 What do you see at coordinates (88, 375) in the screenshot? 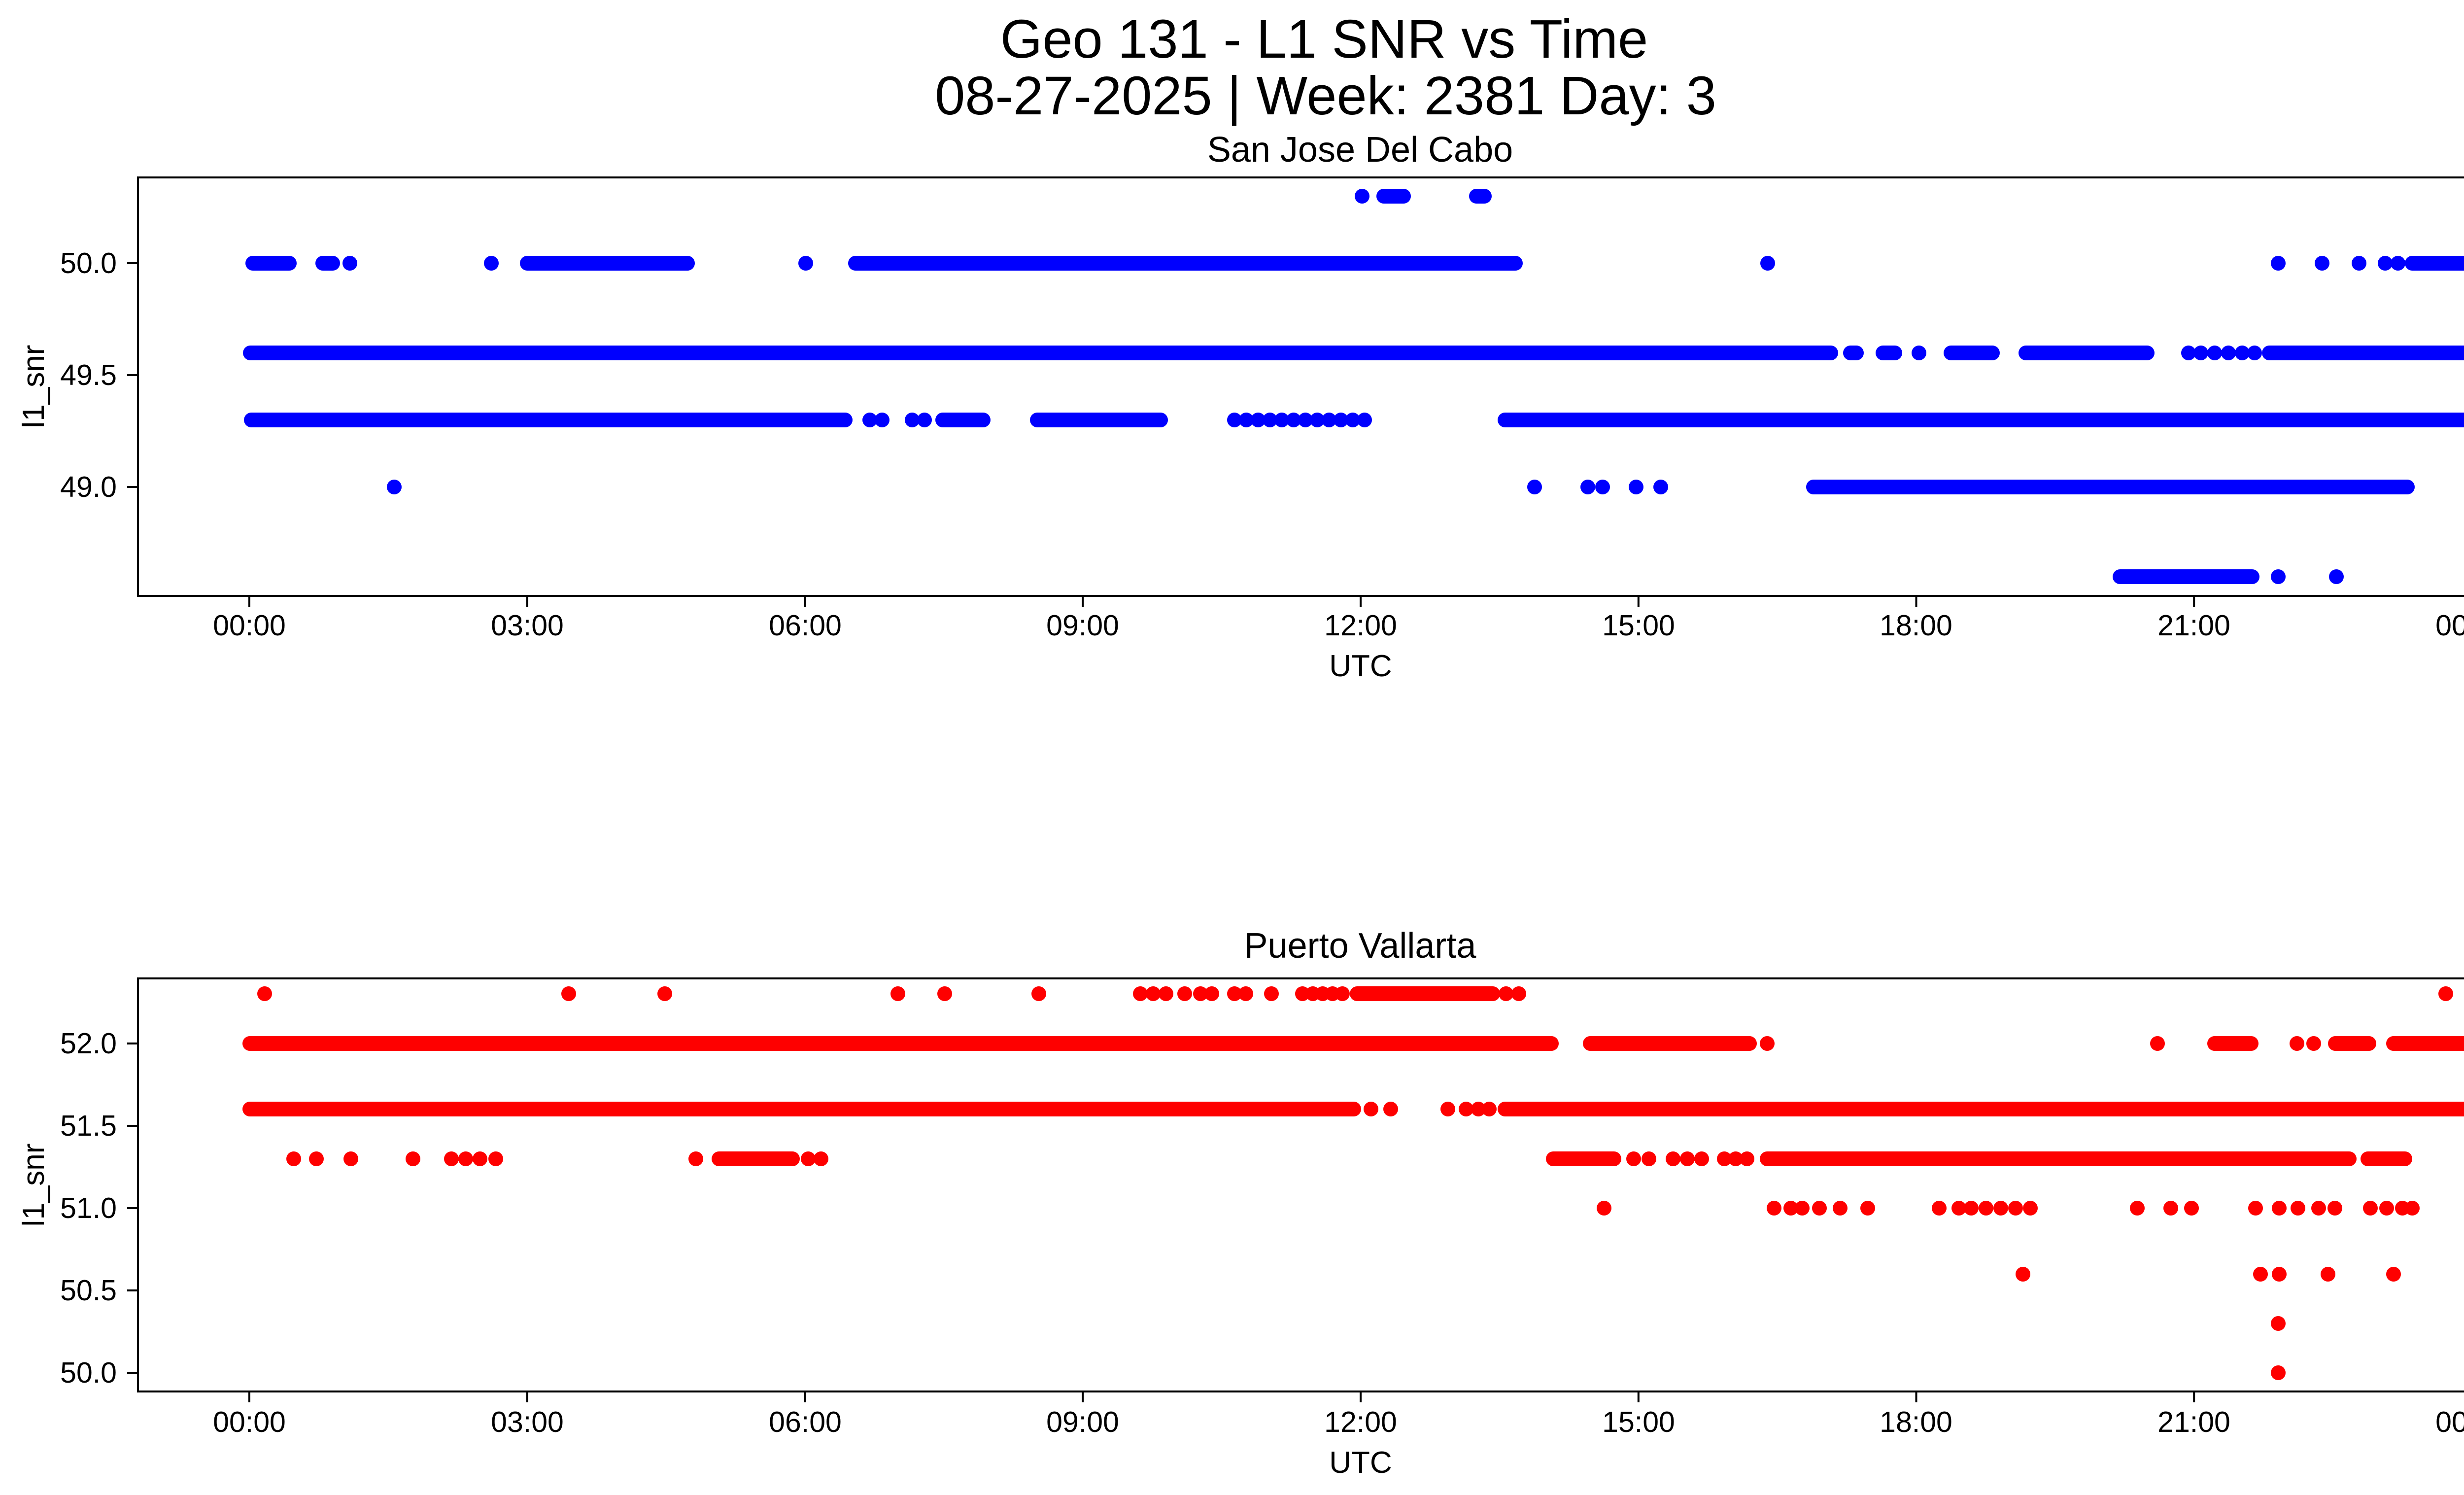
I see `svg-text: 49.5` at bounding box center [88, 375].